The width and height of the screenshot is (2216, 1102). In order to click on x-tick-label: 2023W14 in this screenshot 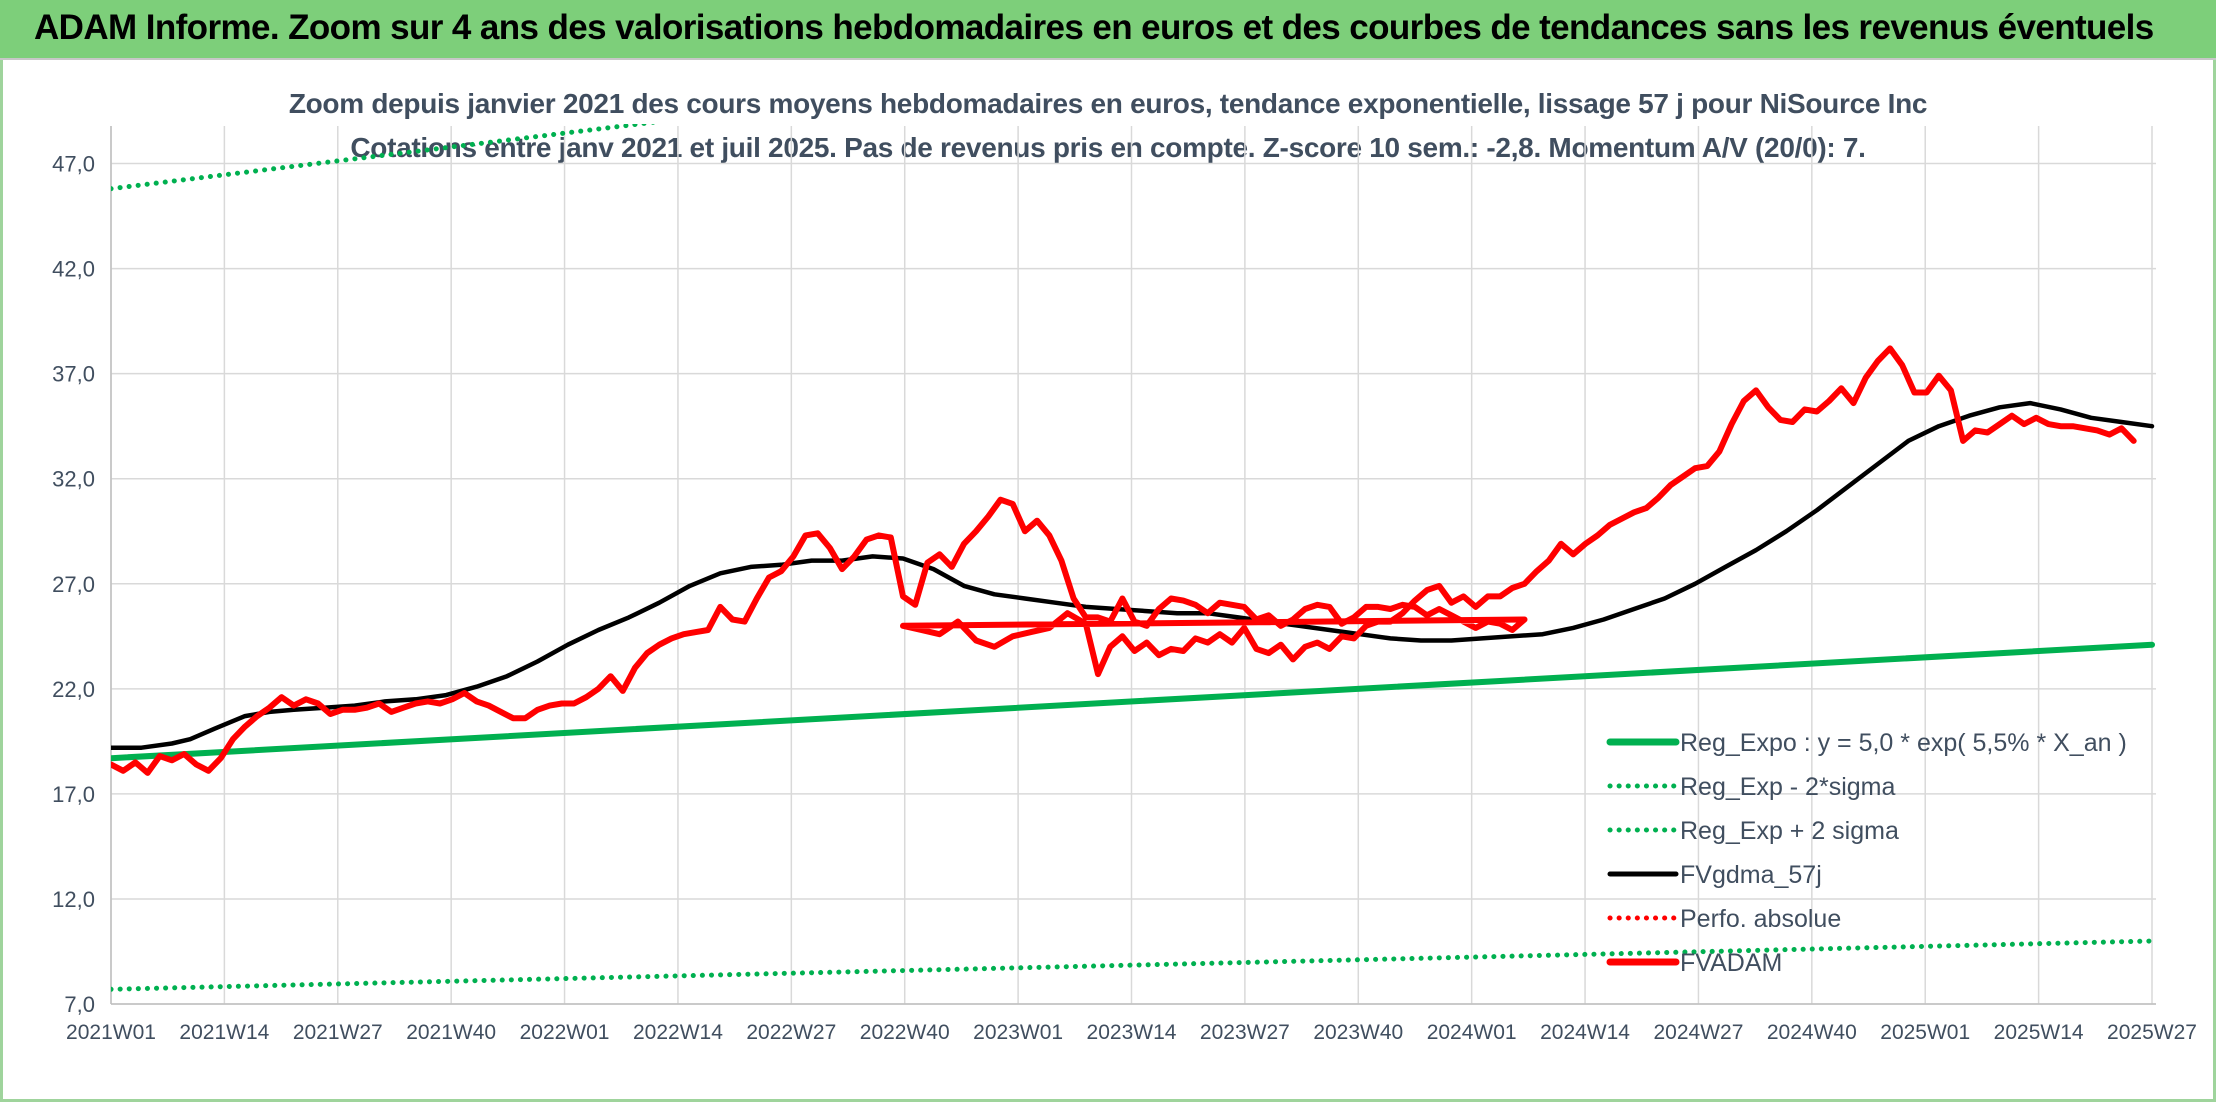, I will do `click(1132, 1032)`.